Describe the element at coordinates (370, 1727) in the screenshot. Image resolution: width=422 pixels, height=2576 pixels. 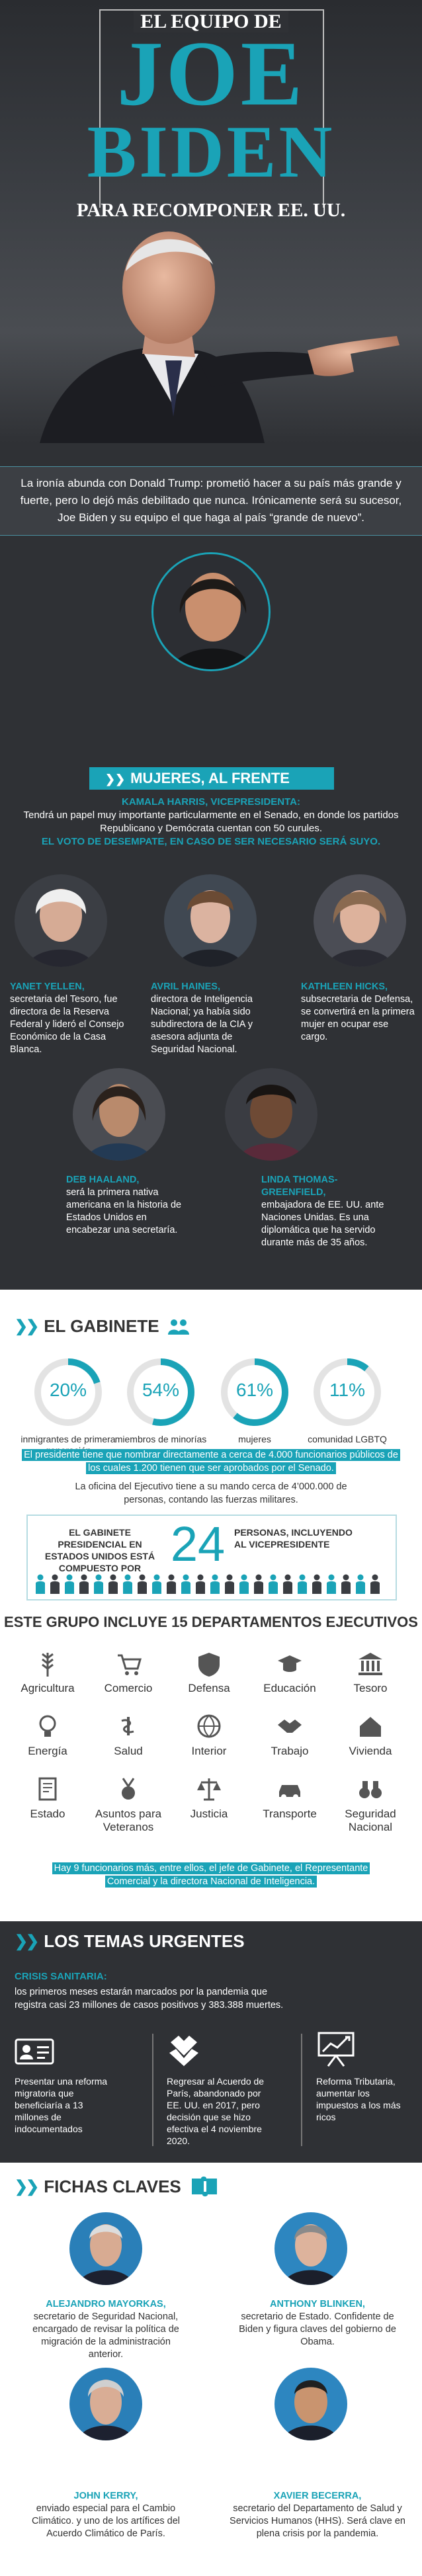
I see `house-icon` at that location.